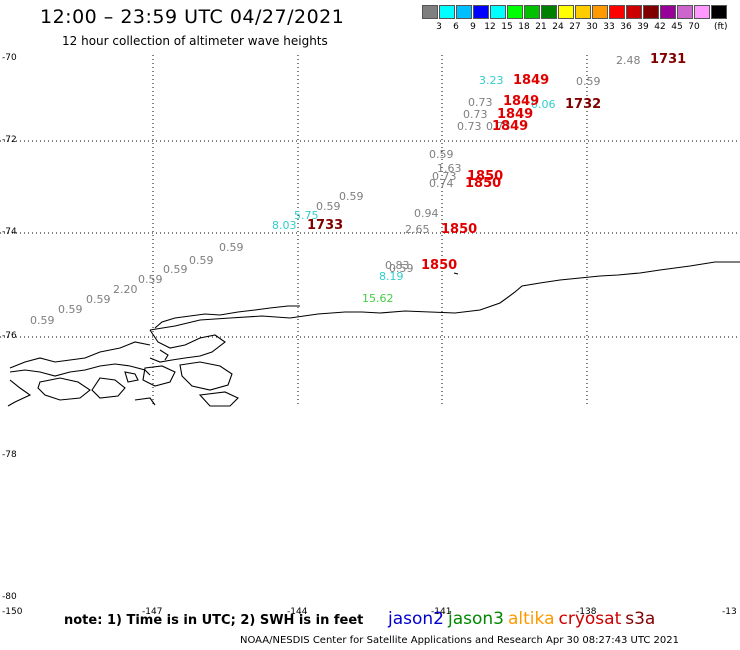 The height and width of the screenshot is (650, 740). I want to click on pass-time-label: 1733, so click(325, 225).